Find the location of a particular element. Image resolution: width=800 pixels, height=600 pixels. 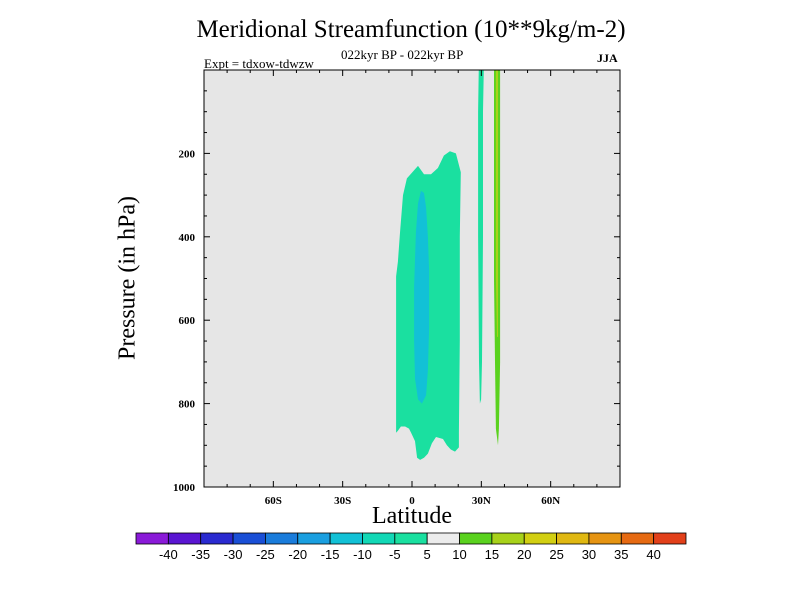

experiment-label: Expt = tdxow-tdwzw is located at coordinates (259, 63).